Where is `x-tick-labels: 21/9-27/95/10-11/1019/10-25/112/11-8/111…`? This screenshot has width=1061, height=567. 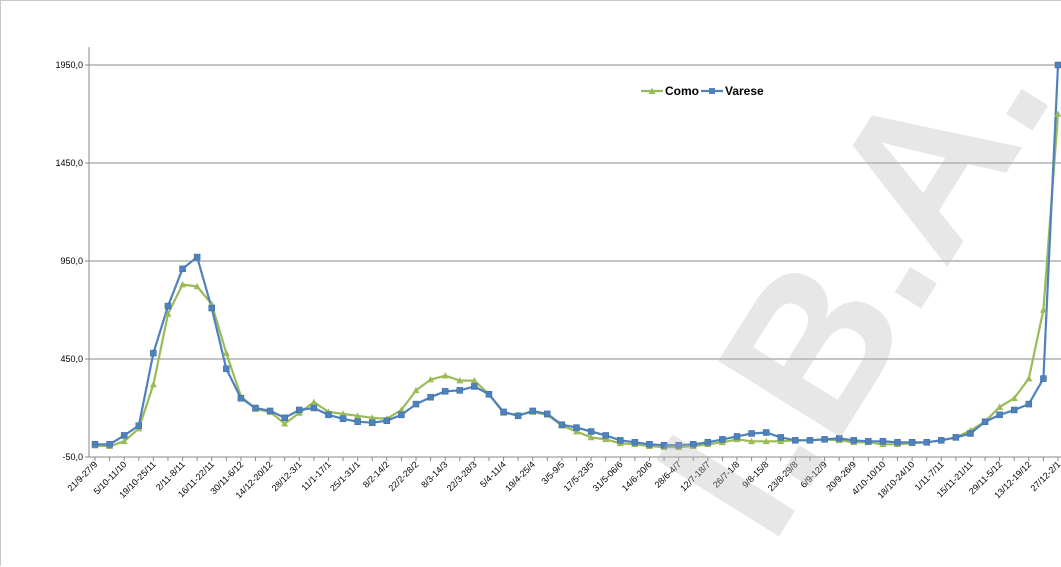 x-tick-labels: 21/9-27/95/10-11/1019/10-25/112/11-8/111… is located at coordinates (563, 479).